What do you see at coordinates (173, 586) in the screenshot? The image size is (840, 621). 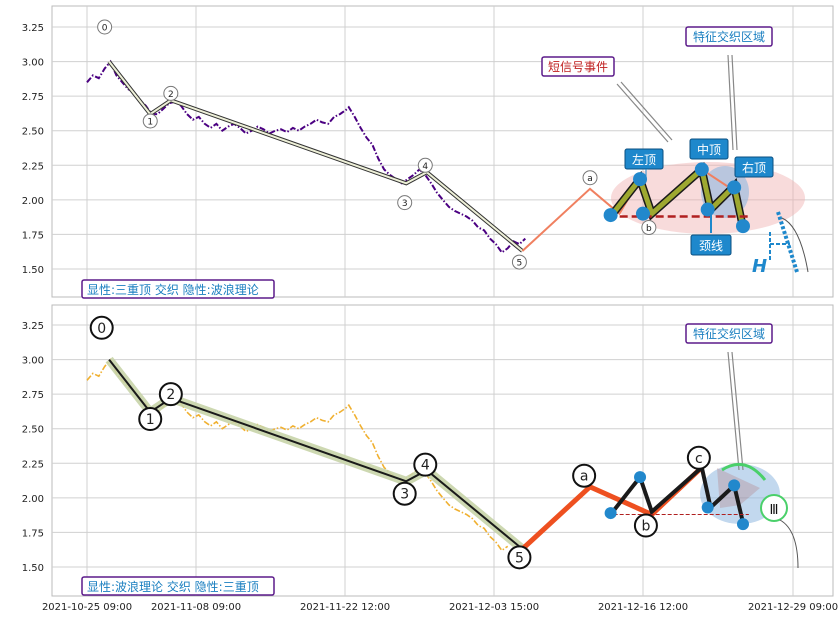 I see `caption-text: 显性:波浪理论 交织 隐性:三重顶` at bounding box center [173, 586].